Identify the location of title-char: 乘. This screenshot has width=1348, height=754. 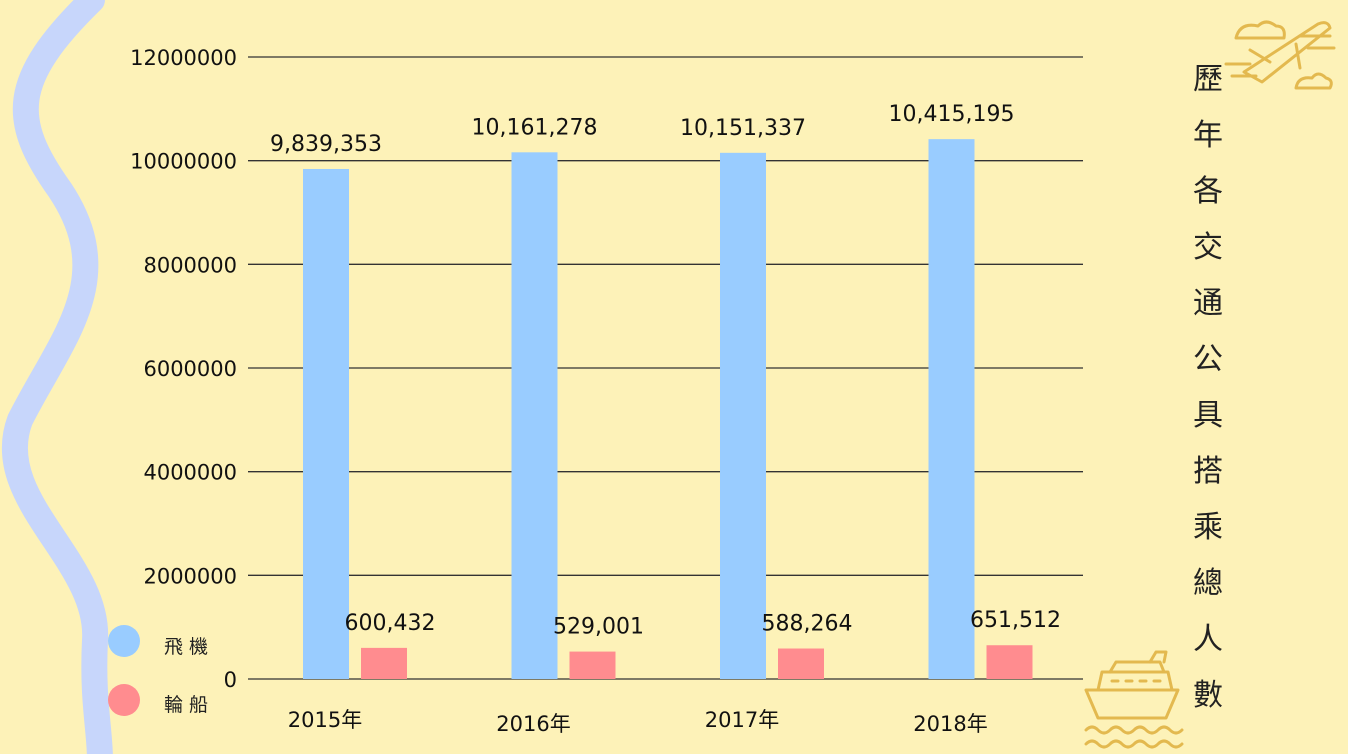
(1208, 527).